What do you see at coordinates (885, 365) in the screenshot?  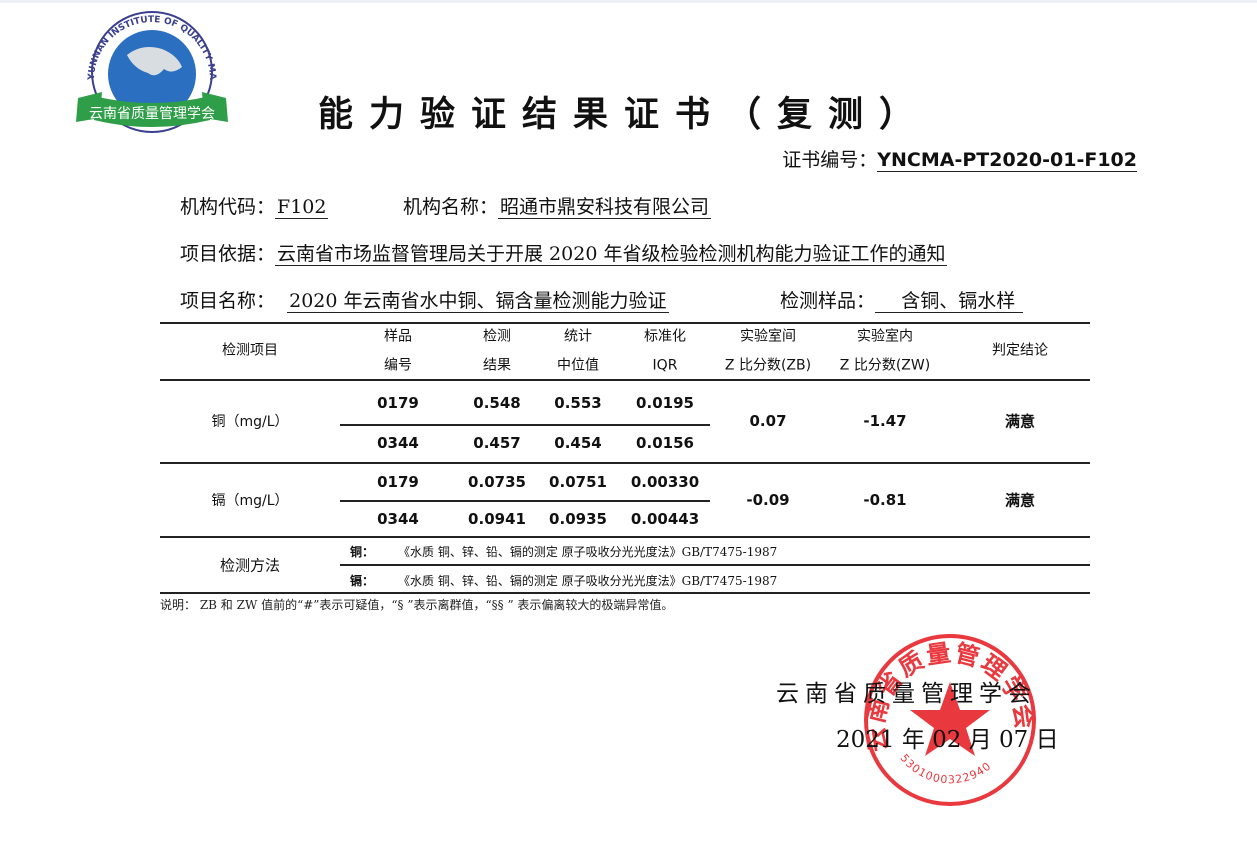 I see `column-header: Z 比分数(ZW)` at bounding box center [885, 365].